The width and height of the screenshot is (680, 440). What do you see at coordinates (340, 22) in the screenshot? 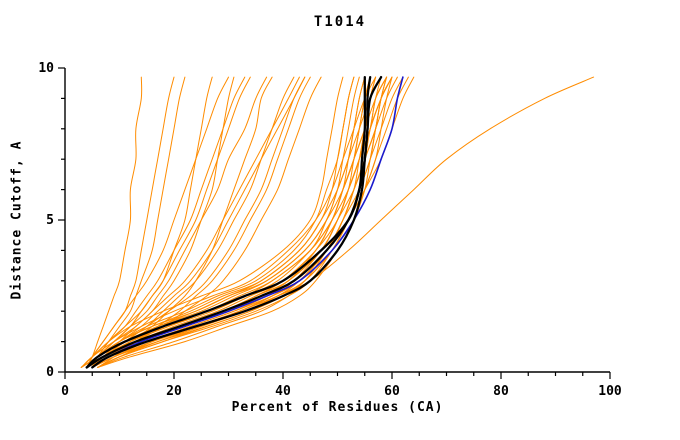
I see `chart-title: T1014` at bounding box center [340, 22].